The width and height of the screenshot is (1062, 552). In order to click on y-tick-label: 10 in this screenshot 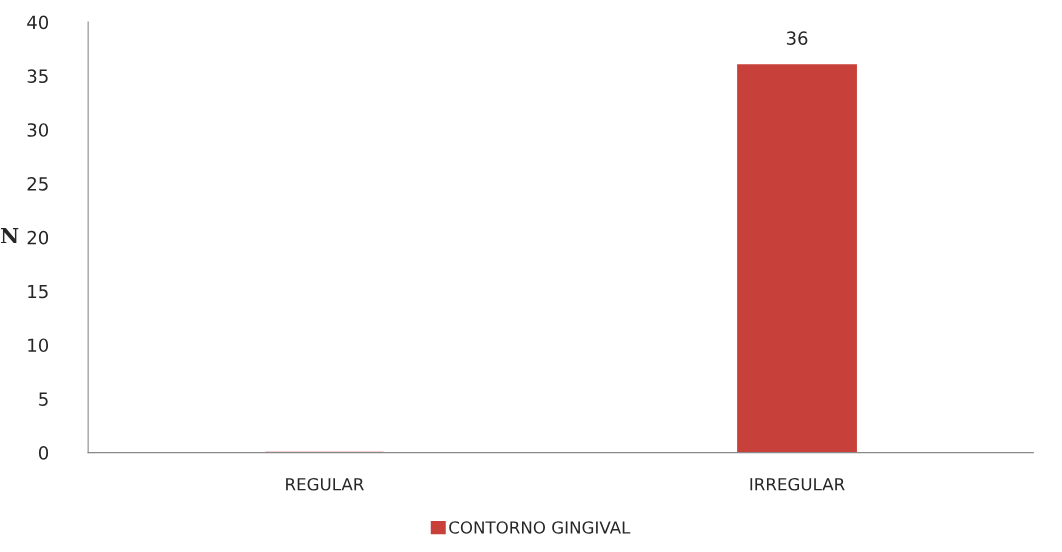, I will do `click(38, 345)`.